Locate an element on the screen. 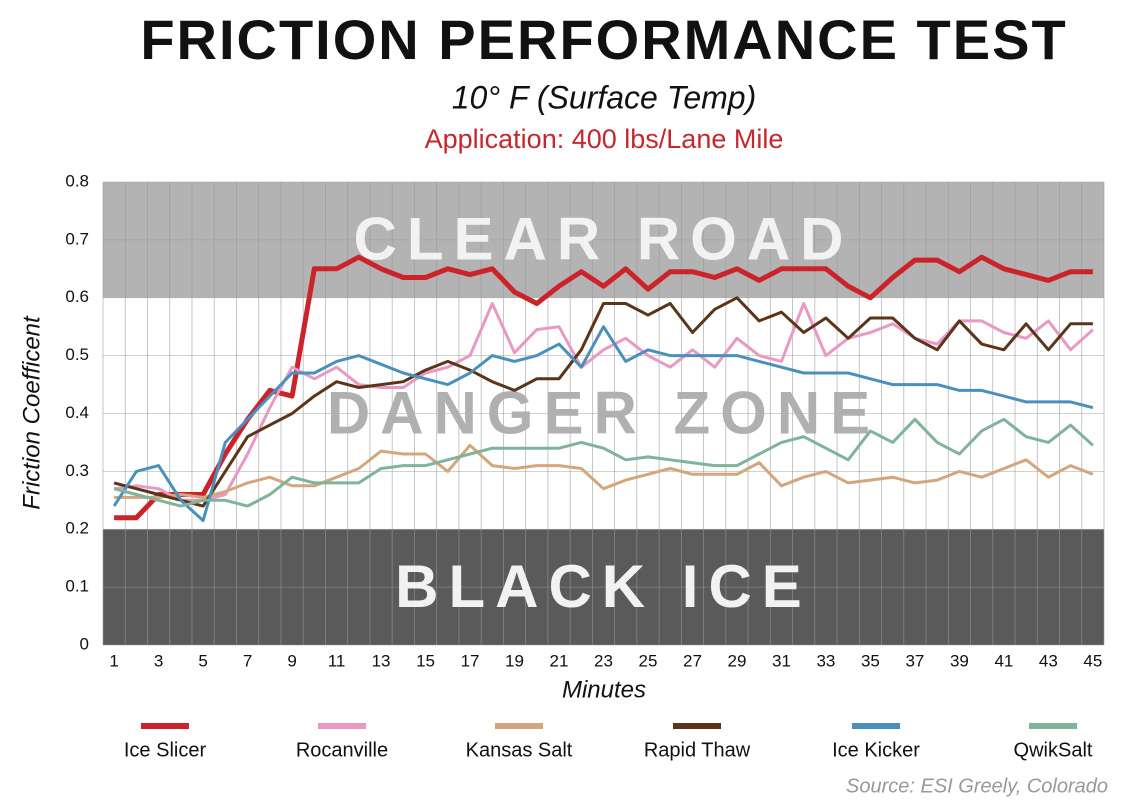 Image resolution: width=1126 pixels, height=812 pixels. x-tick-label: 9 is located at coordinates (291, 660).